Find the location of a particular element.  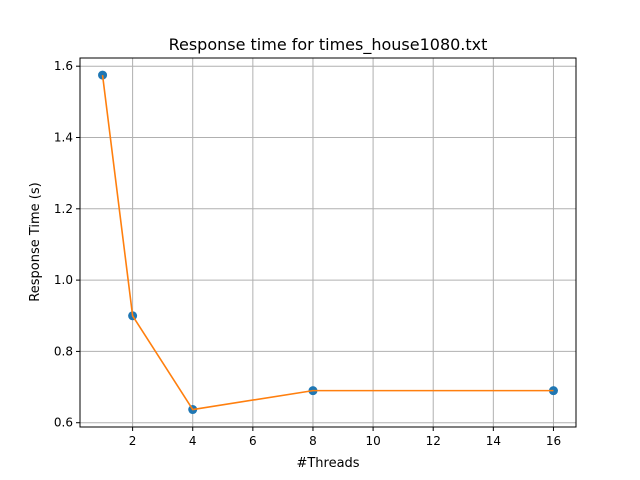

x-tick-label: 12 is located at coordinates (433, 441).